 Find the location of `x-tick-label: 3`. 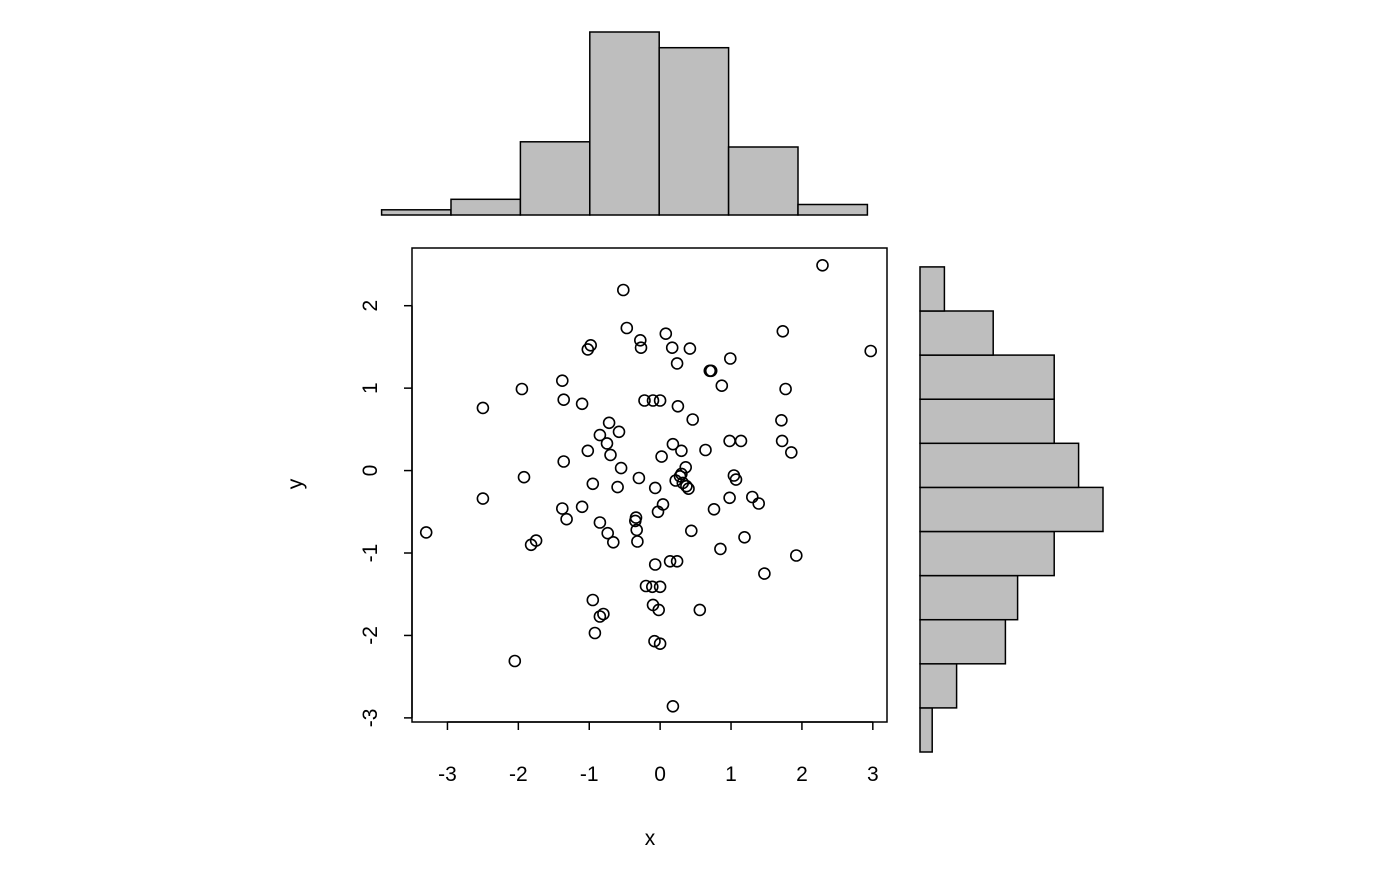

x-tick-label: 3 is located at coordinates (873, 774).